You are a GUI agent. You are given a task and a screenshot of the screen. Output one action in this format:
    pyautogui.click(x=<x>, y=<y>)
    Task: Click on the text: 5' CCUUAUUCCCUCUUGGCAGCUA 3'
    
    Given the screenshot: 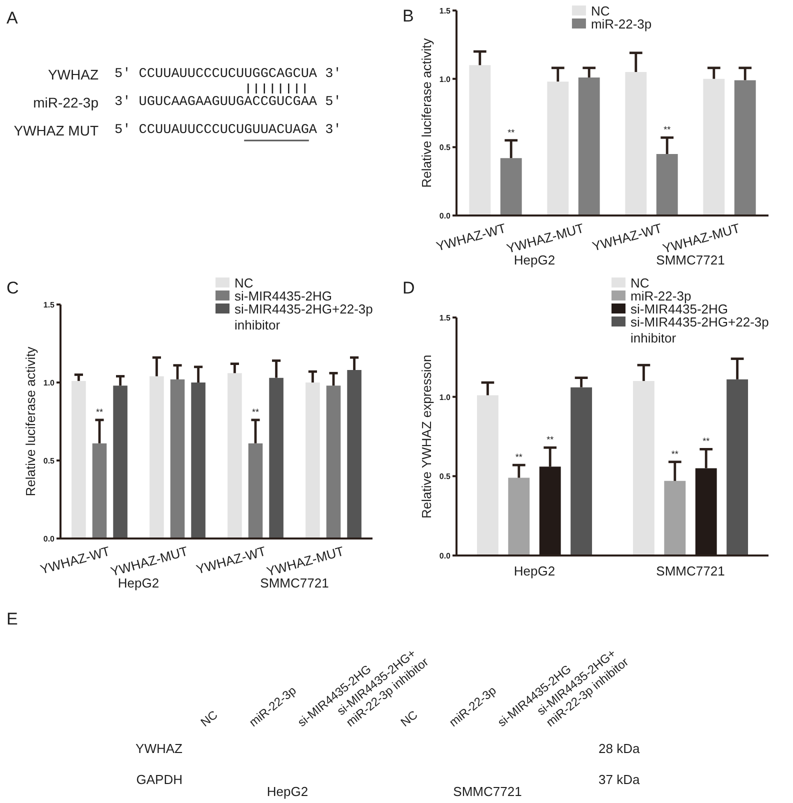 What is the action you would take?
    pyautogui.click(x=228, y=74)
    